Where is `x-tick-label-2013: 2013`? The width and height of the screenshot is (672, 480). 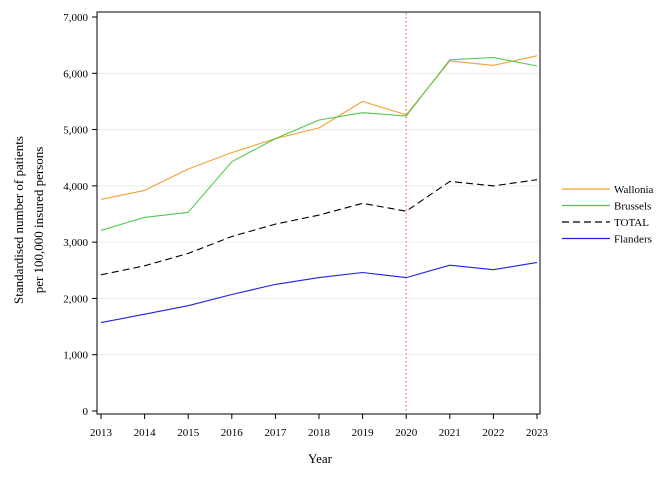 x-tick-label-2013: 2013 is located at coordinates (101, 433).